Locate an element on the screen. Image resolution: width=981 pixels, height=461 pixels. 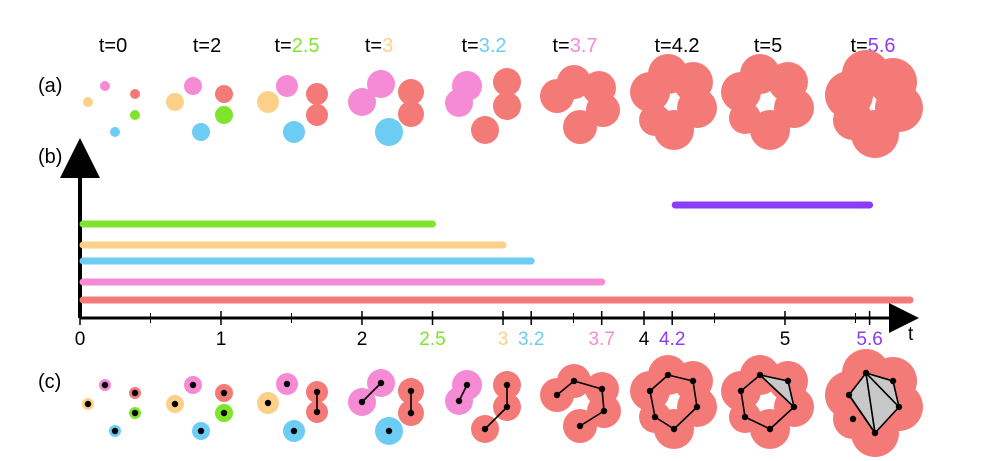
frame-title-value: 5 is located at coordinates (776, 46).